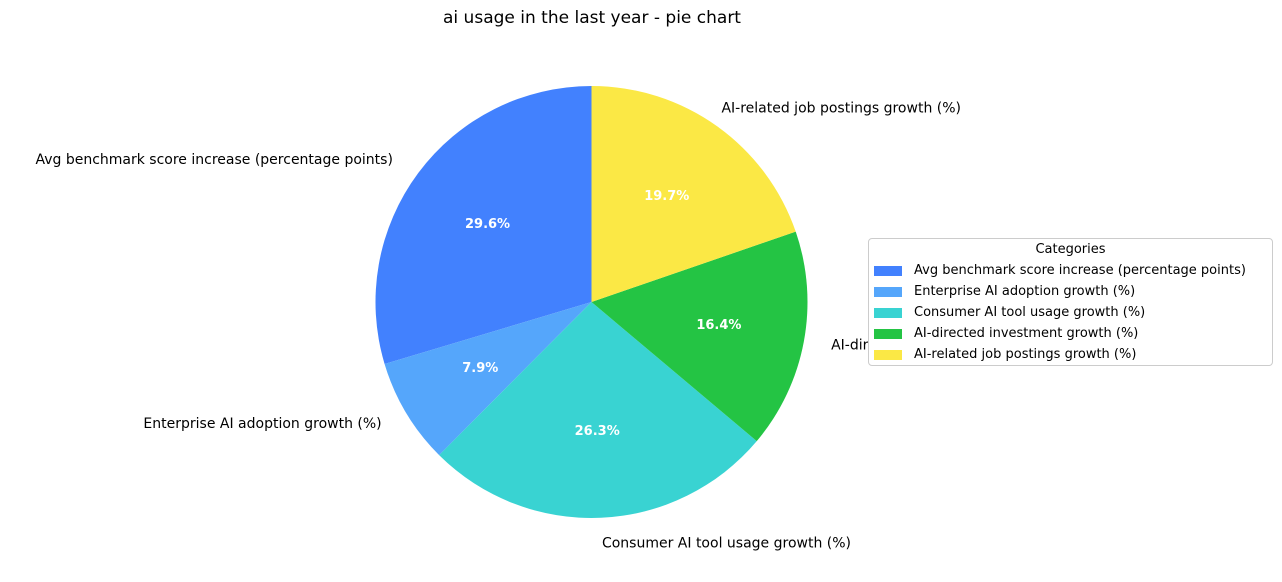 Image resolution: width=1282 pixels, height=582 pixels. Describe the element at coordinates (1030, 312) in the screenshot. I see `legend-label: Consumer AI tool usage growth (%)` at that location.